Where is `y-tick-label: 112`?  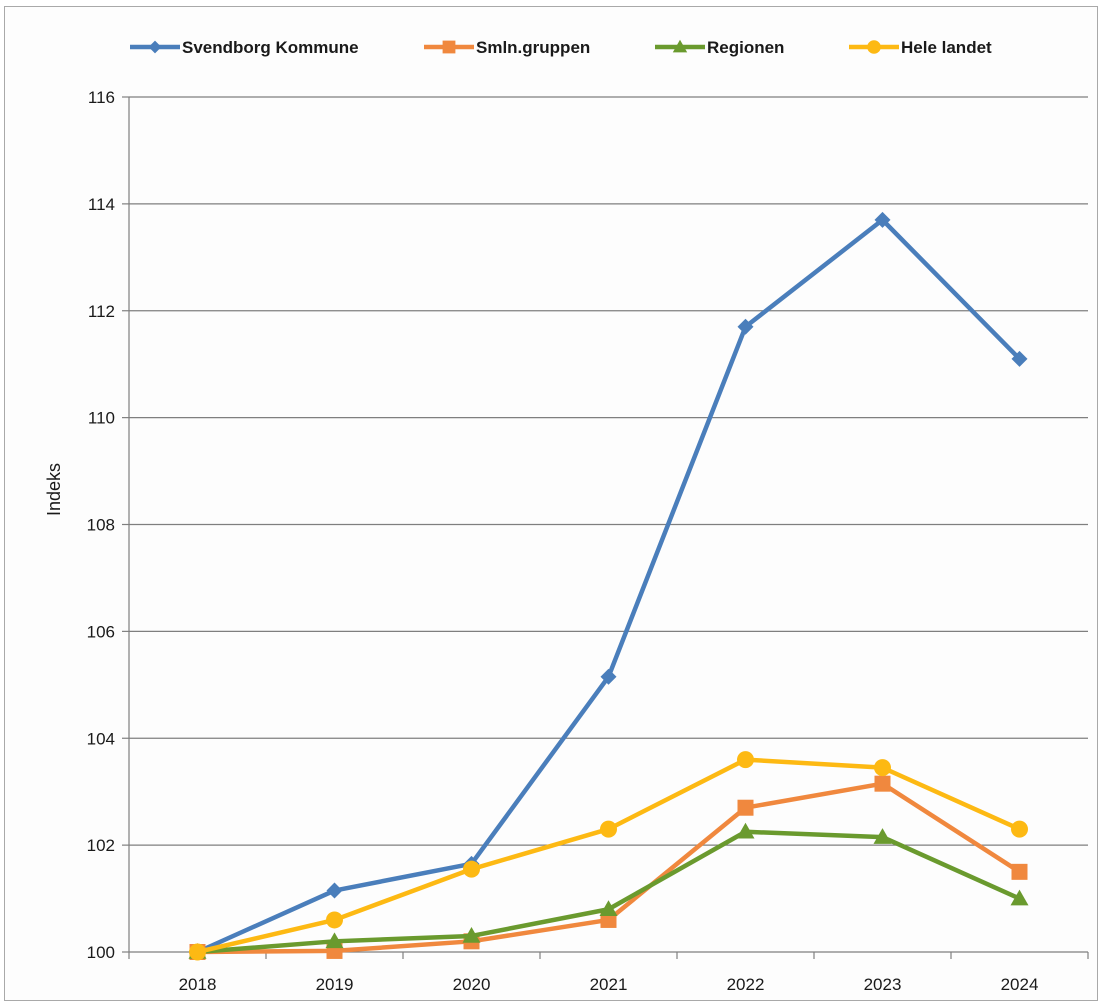
y-tick-label: 112 is located at coordinates (101, 311).